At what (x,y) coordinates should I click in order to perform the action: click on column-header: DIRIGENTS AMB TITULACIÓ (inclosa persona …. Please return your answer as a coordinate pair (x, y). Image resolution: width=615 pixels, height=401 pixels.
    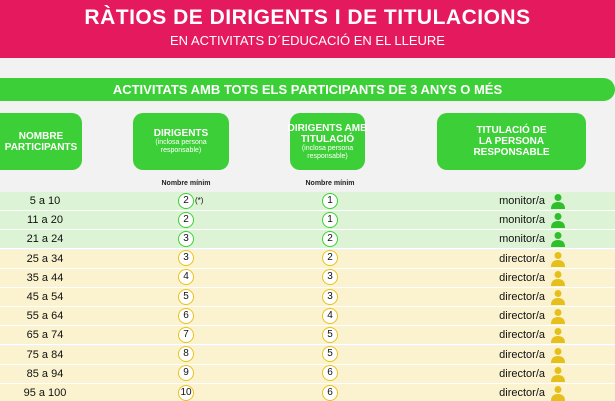
    Looking at the image, I should click on (327, 141).